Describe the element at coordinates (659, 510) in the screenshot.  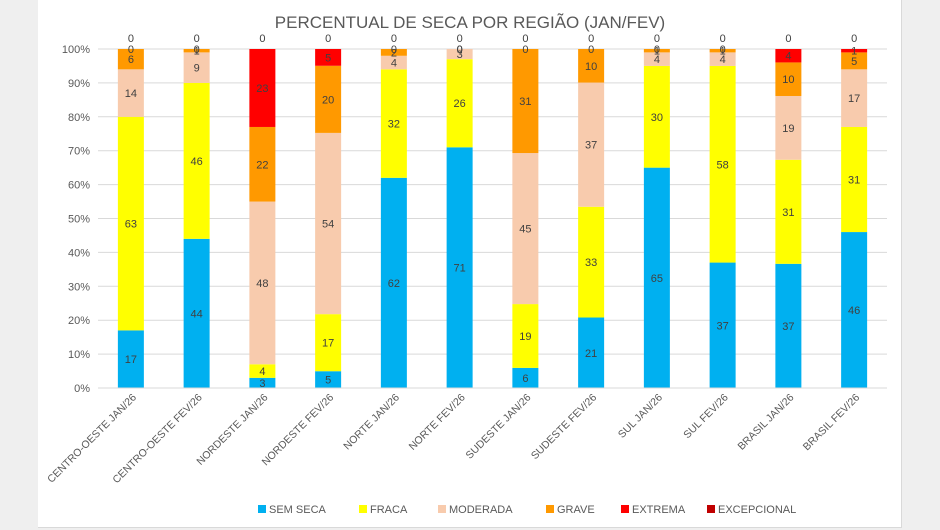
I see `legend-label: EXTREMA` at that location.